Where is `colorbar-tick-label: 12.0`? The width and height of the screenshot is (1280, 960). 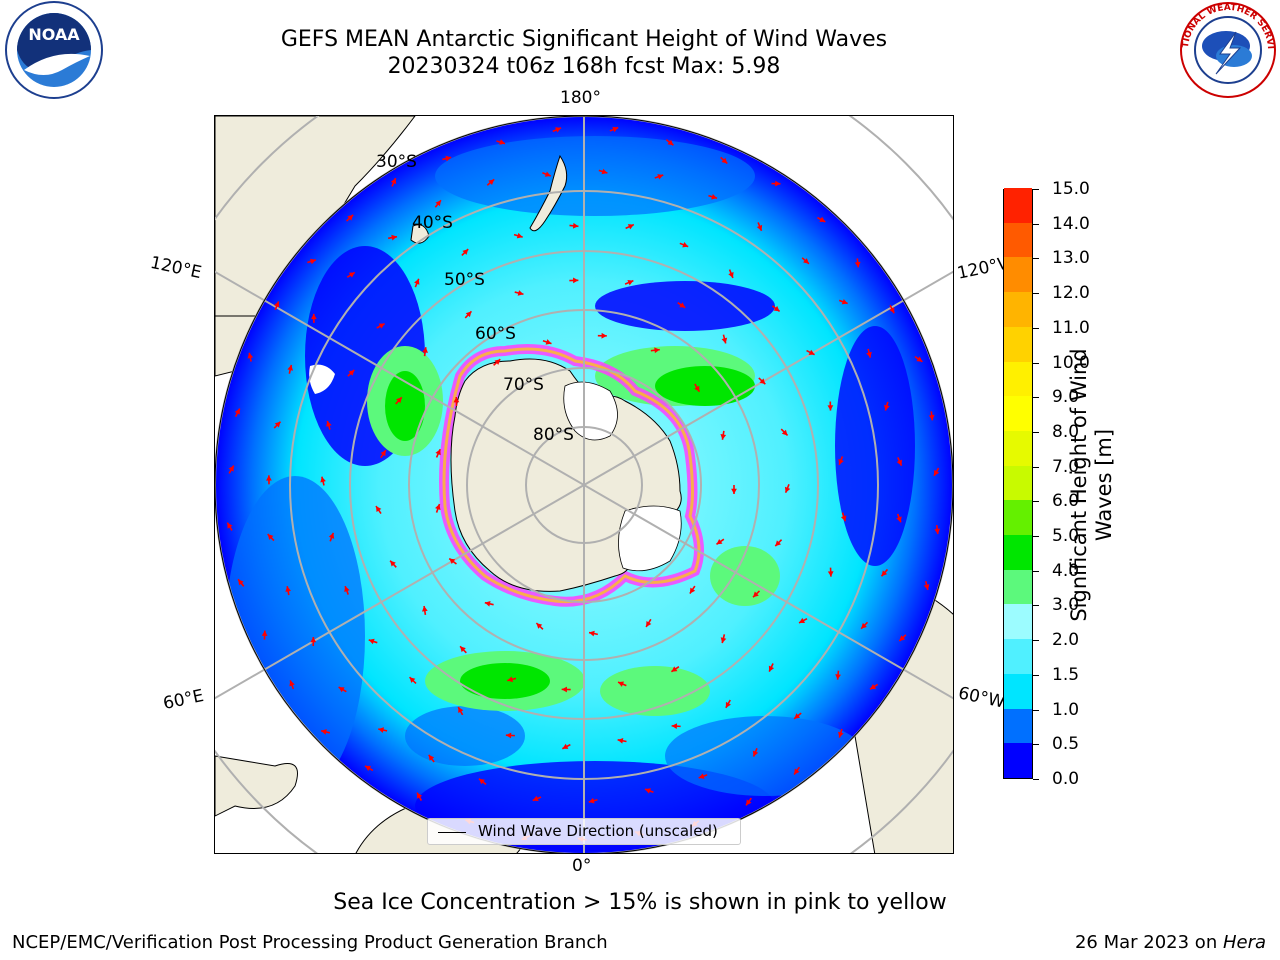 colorbar-tick-label: 12.0 is located at coordinates (1071, 293).